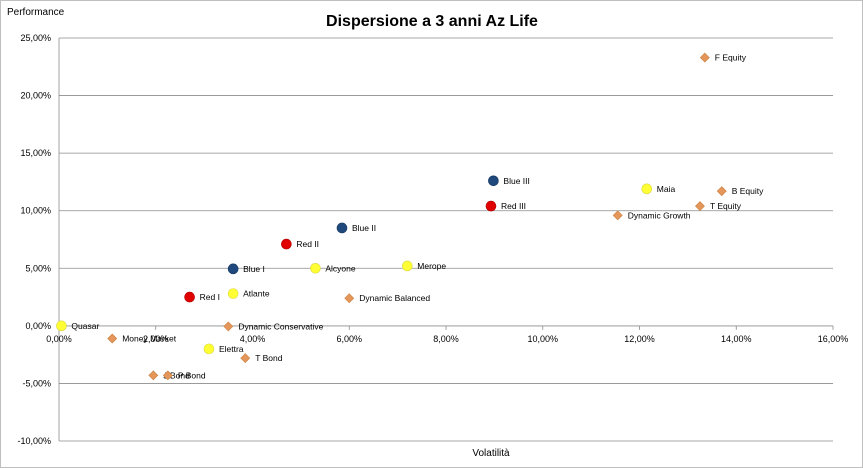 The width and height of the screenshot is (863, 468). Describe the element at coordinates (38, 326) in the screenshot. I see `y-tick-label: 0,00%` at that location.